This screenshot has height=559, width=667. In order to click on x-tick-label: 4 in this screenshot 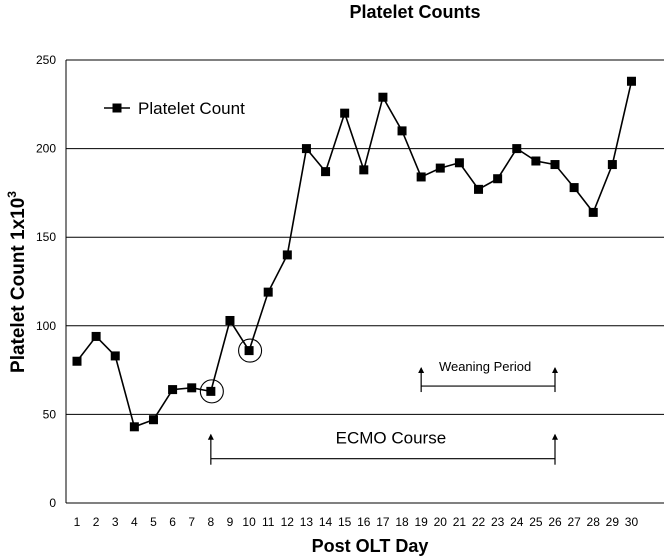, I will do `click(134, 522)`.